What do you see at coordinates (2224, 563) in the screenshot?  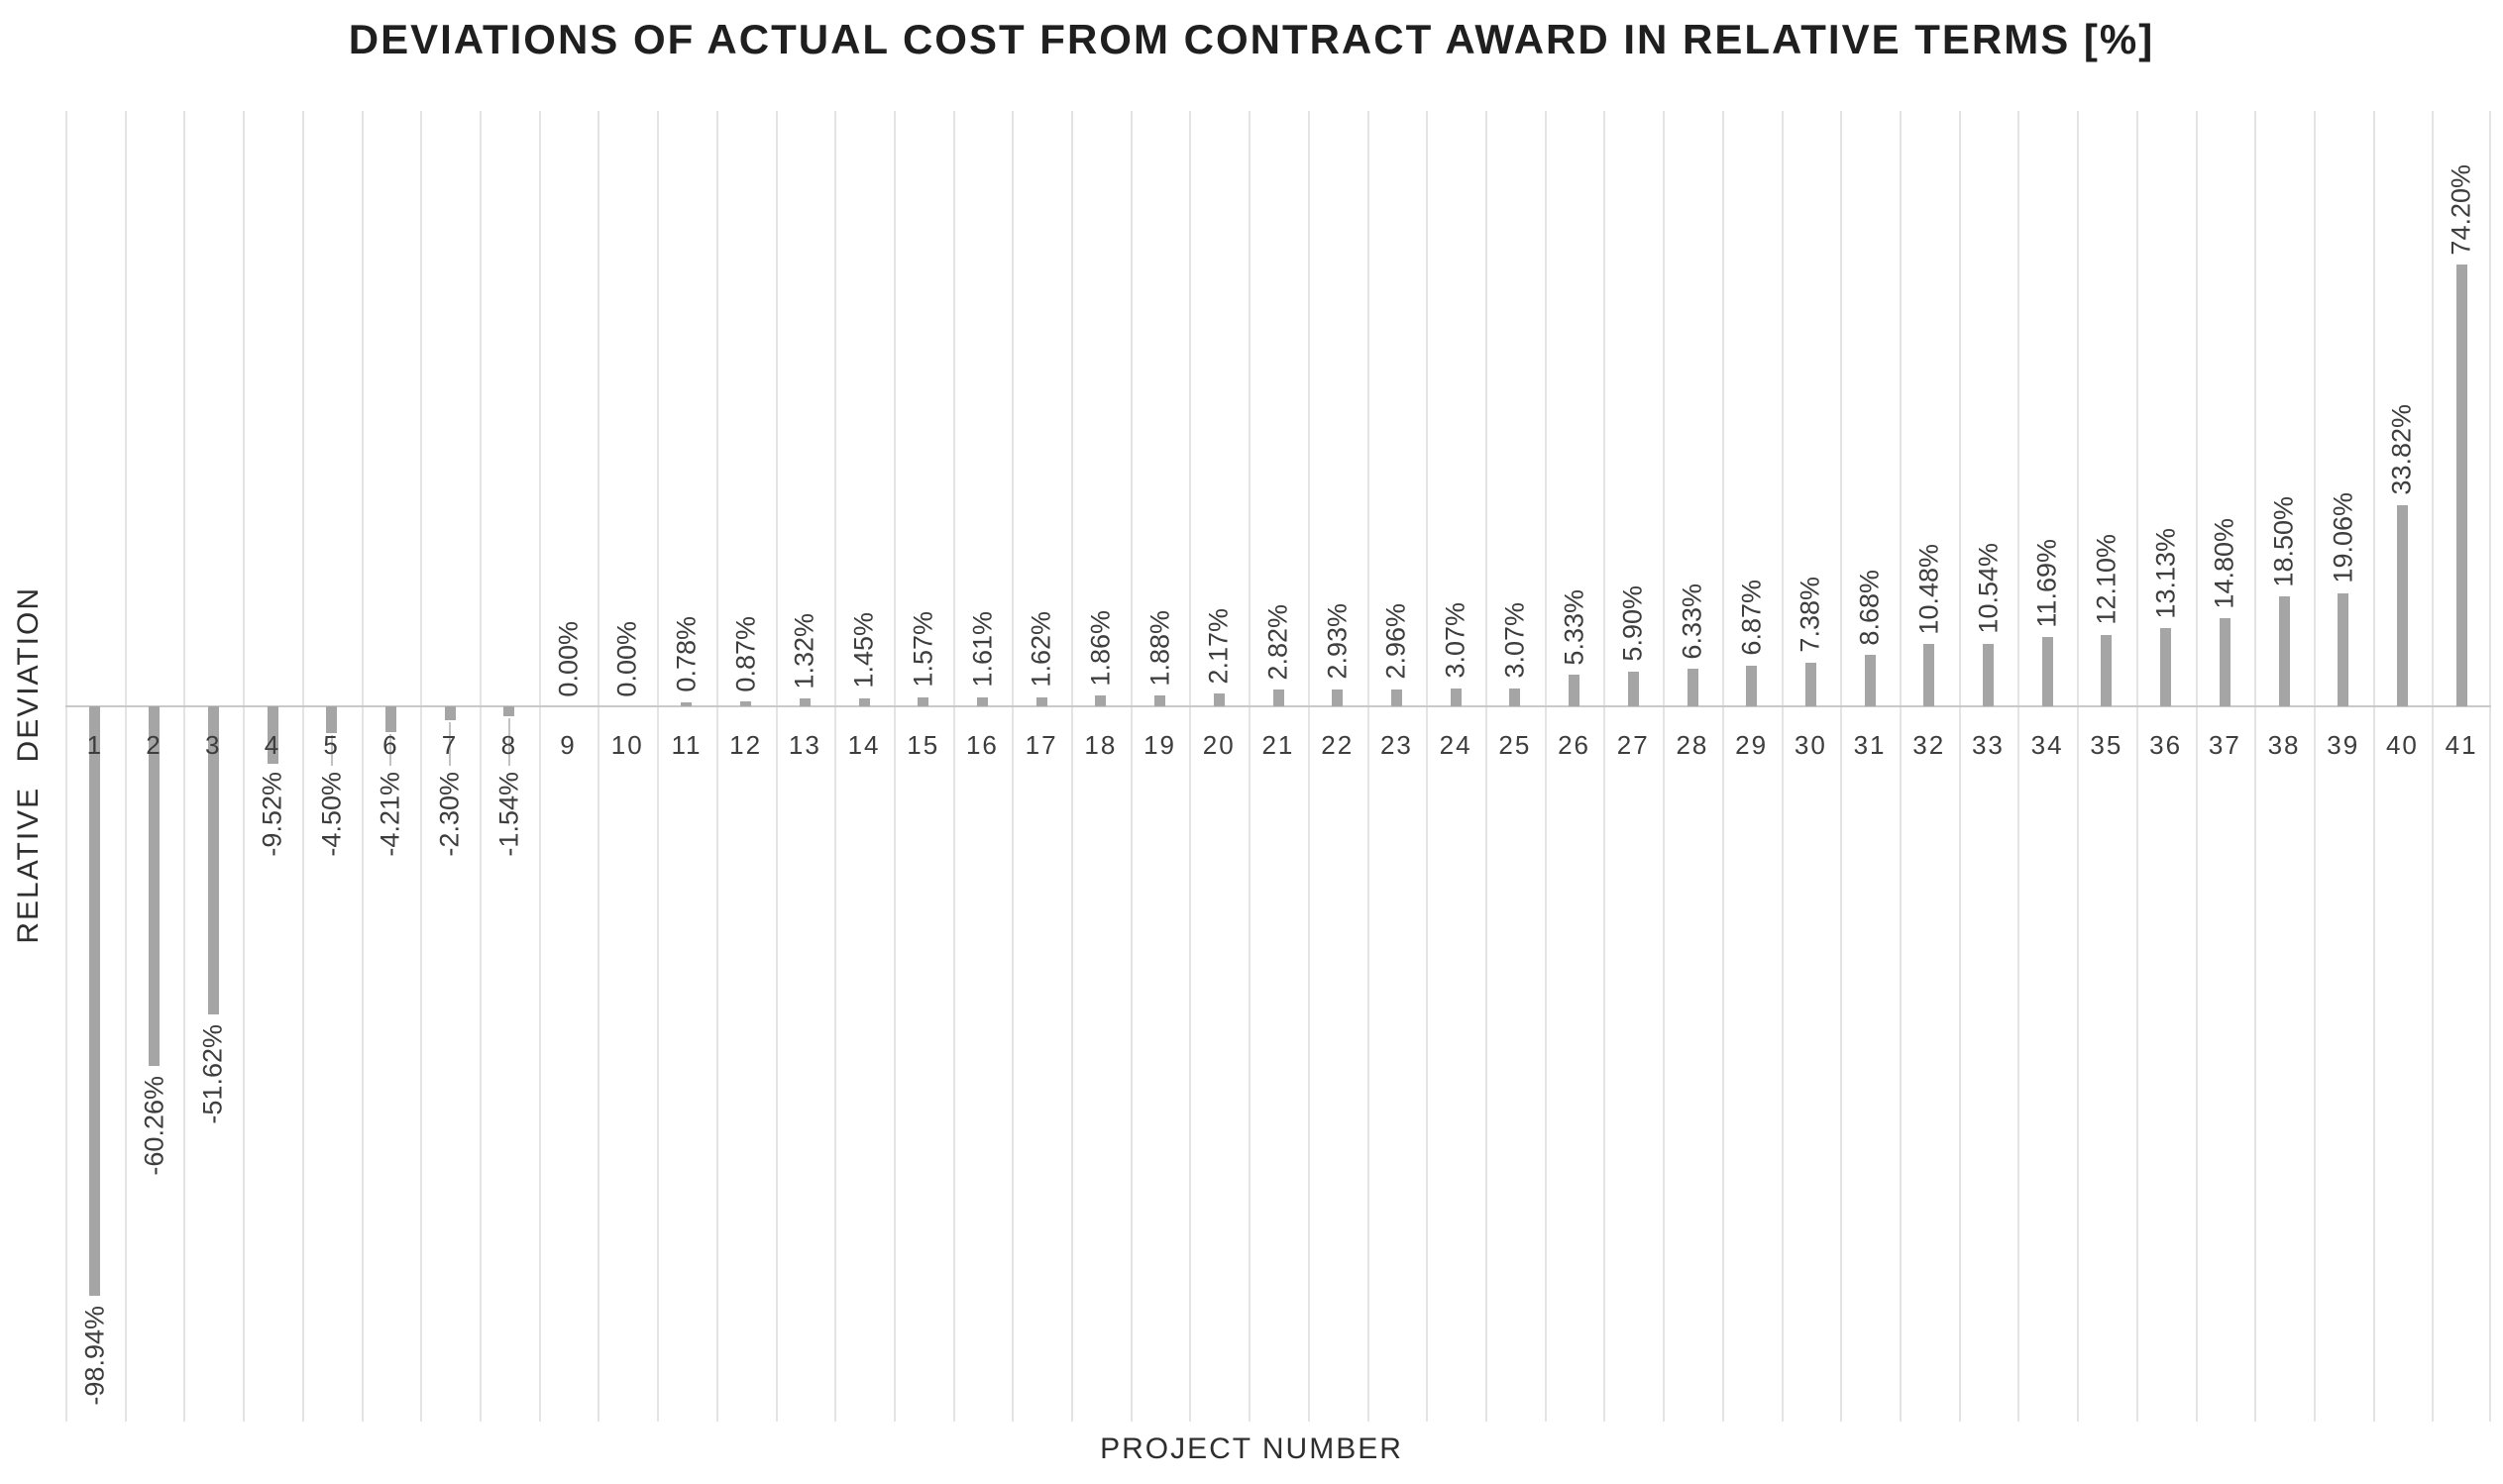 I see `value-label: 14.80%` at bounding box center [2224, 563].